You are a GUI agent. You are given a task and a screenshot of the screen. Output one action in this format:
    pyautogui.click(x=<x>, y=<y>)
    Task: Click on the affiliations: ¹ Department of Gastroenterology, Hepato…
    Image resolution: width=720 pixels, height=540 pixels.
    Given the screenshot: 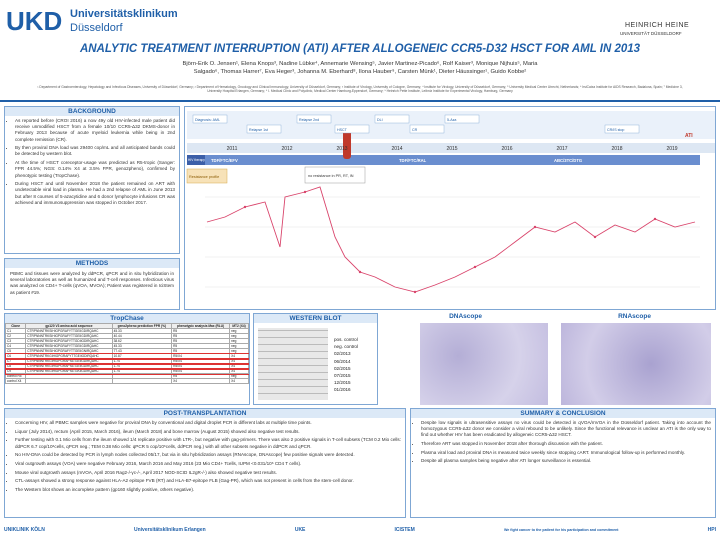 What is the action you would take?
    pyautogui.click(x=360, y=89)
    